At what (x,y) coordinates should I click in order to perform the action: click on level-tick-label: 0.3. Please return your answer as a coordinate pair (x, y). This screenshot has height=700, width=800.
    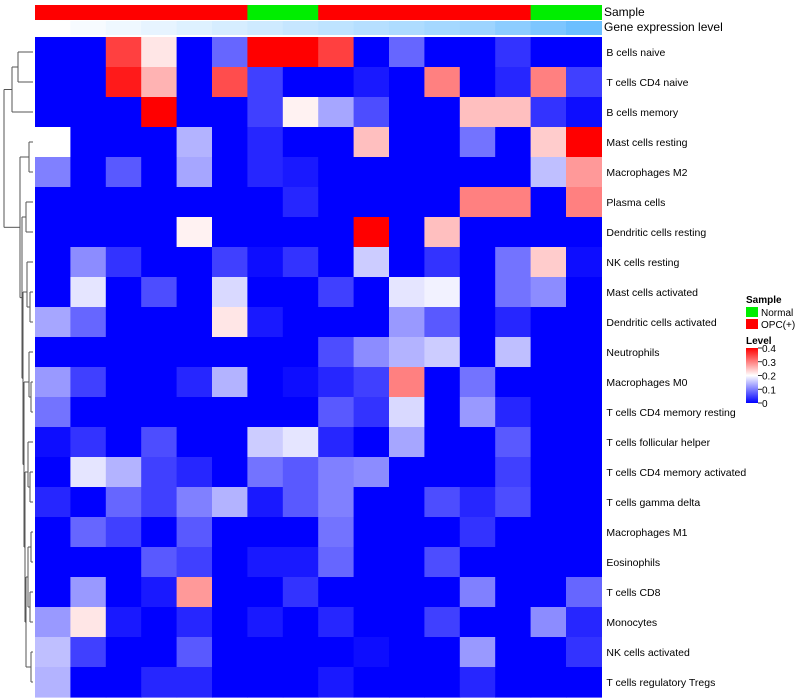
    Looking at the image, I should click on (769, 363).